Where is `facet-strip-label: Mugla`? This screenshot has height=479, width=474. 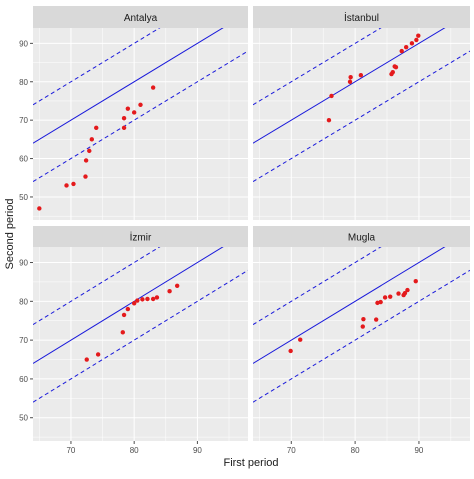
facet-strip-label: Mugla is located at coordinates (362, 238).